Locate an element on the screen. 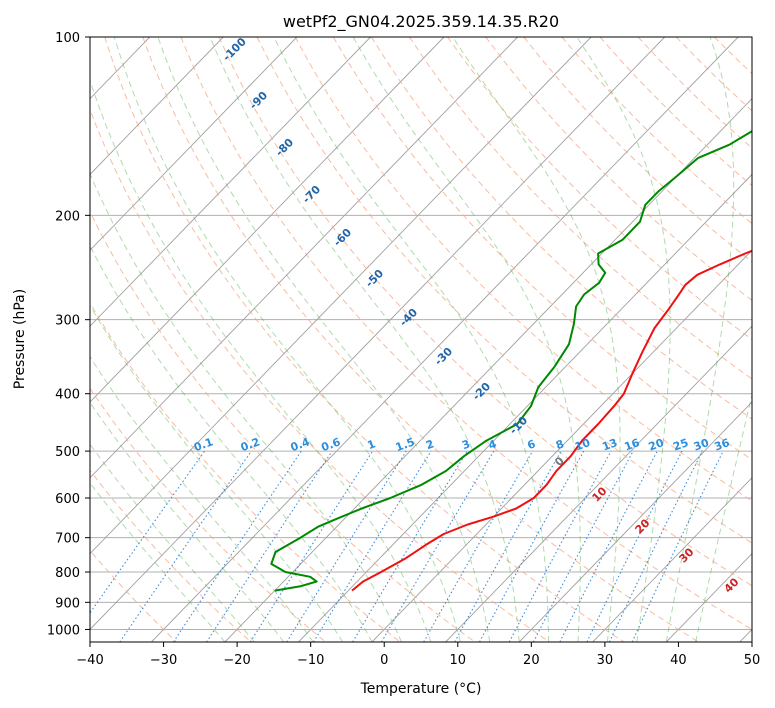 This screenshot has width=775, height=708. mixing-ratio-label: 1.5 is located at coordinates (405, 444).